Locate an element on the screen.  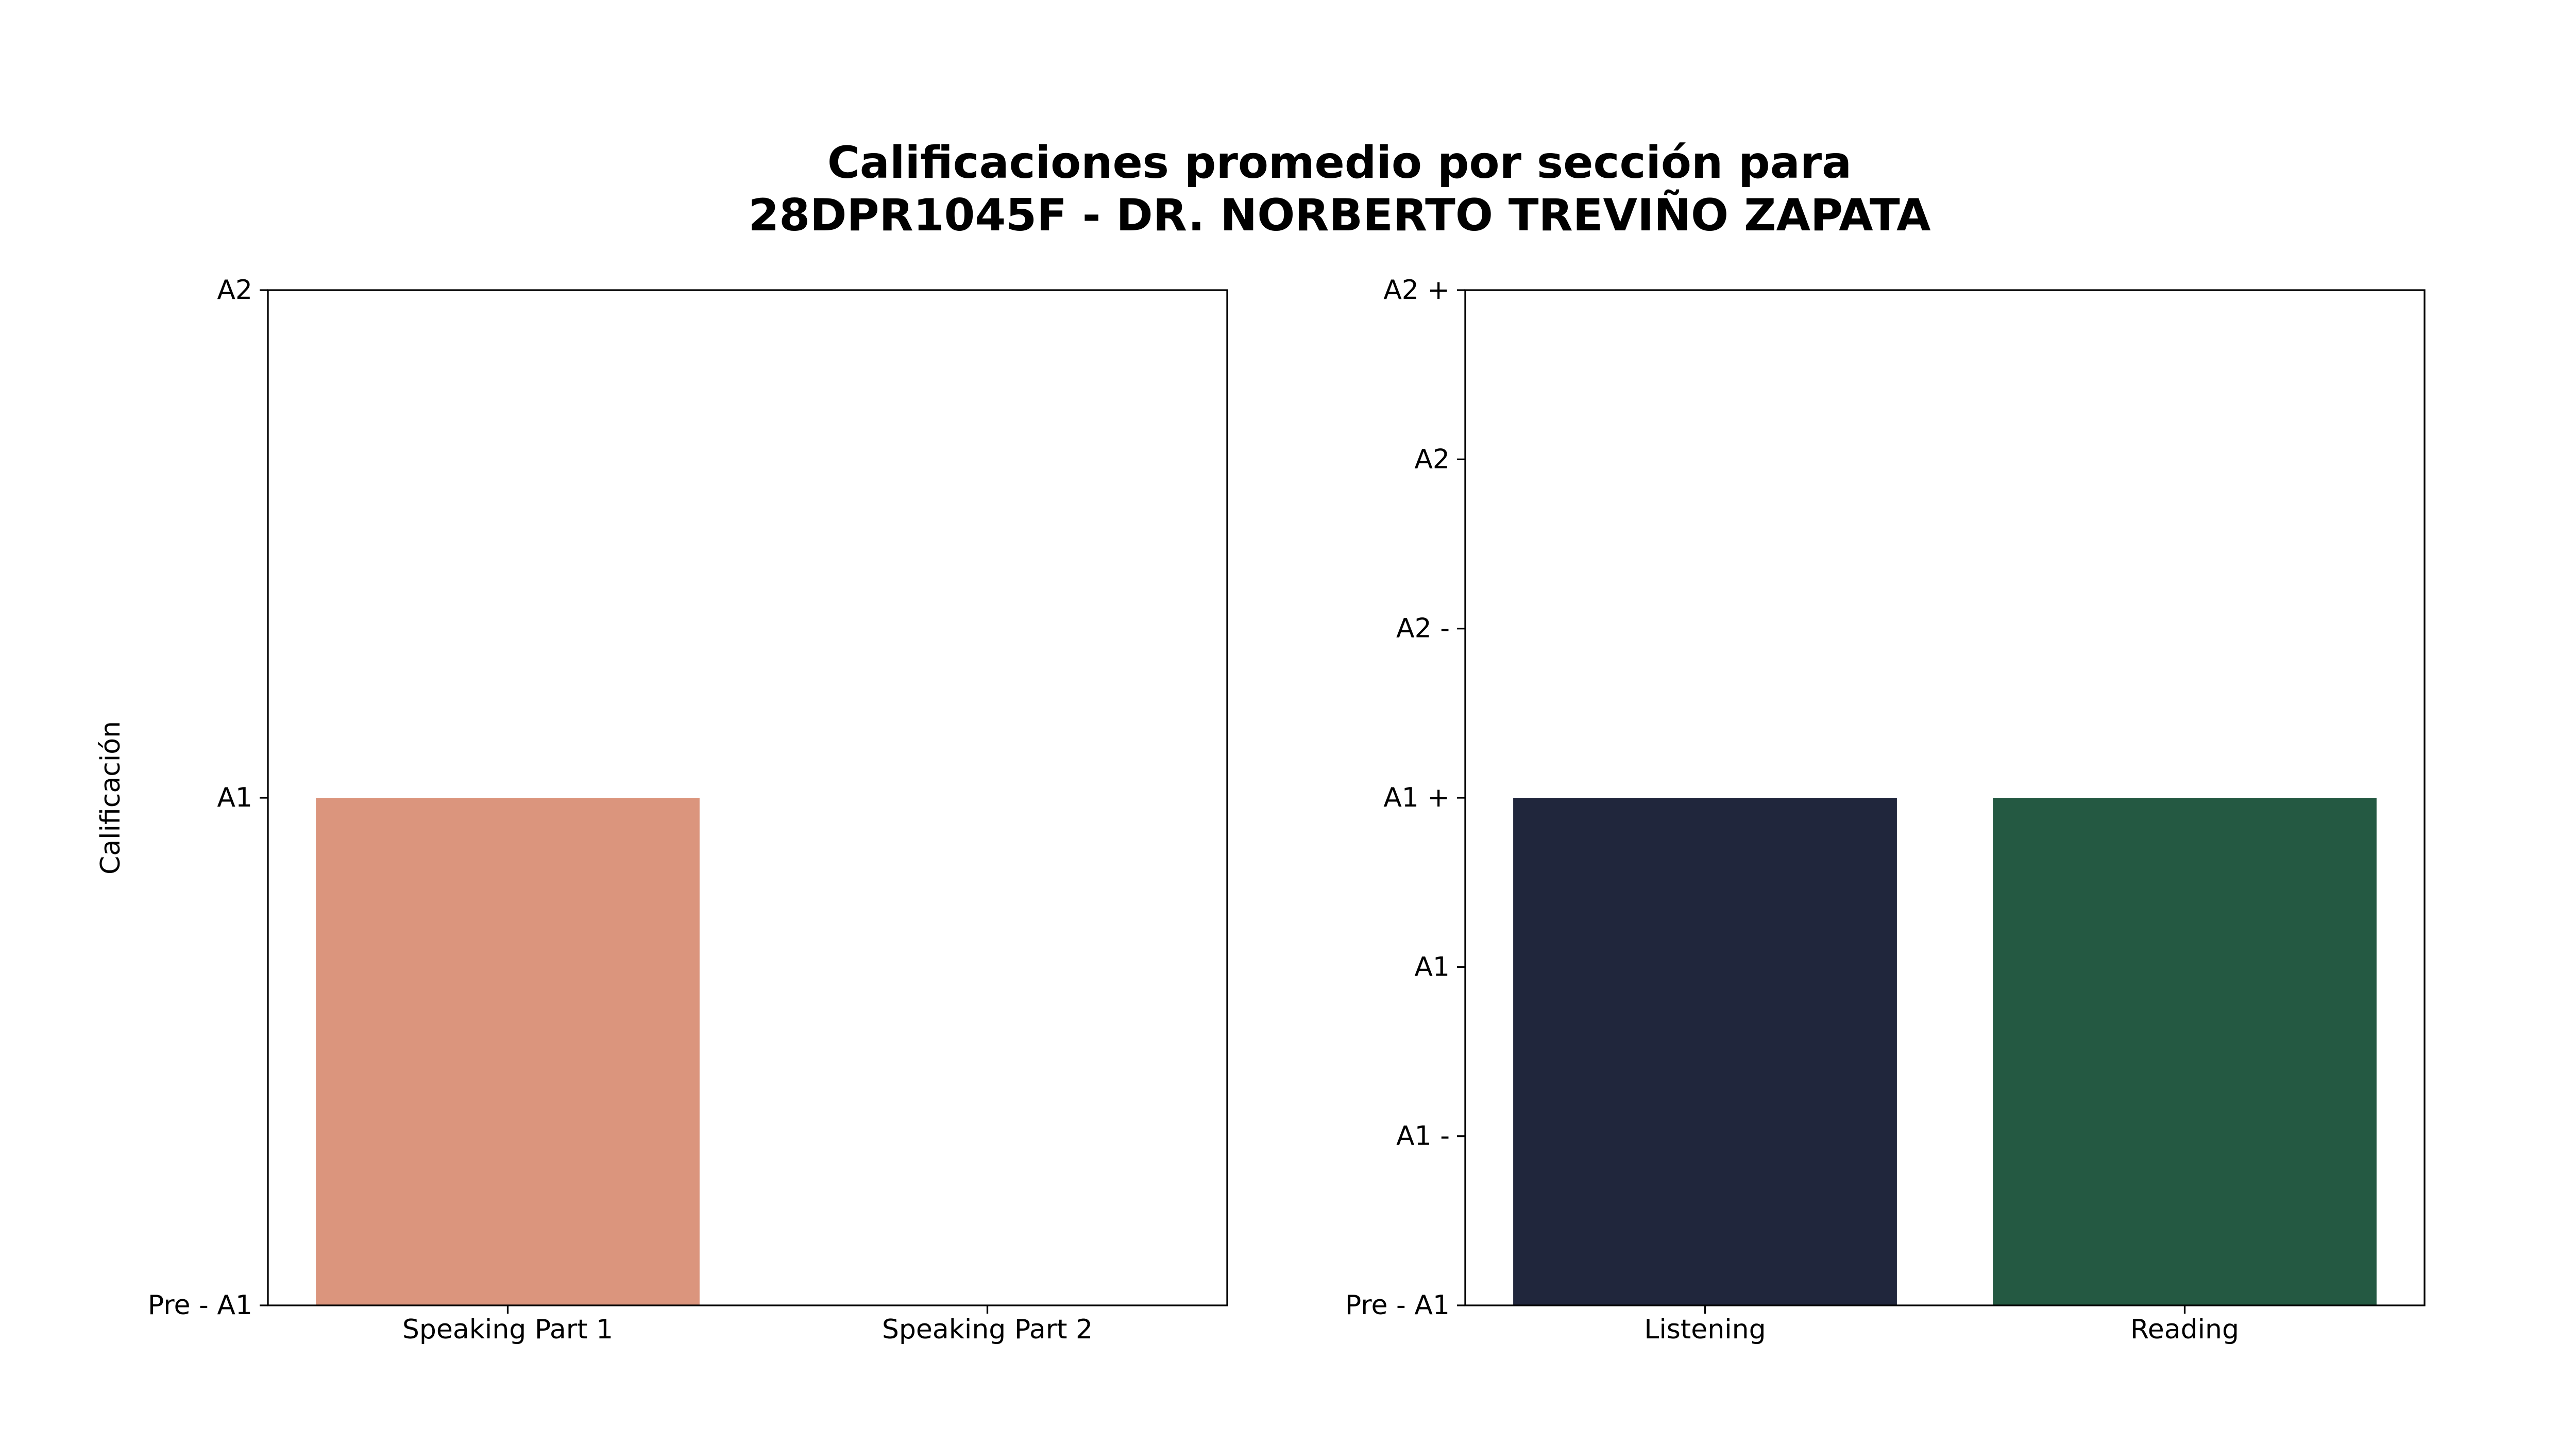
x-tick-label: Speaking Part 1 is located at coordinates (507, 1329).